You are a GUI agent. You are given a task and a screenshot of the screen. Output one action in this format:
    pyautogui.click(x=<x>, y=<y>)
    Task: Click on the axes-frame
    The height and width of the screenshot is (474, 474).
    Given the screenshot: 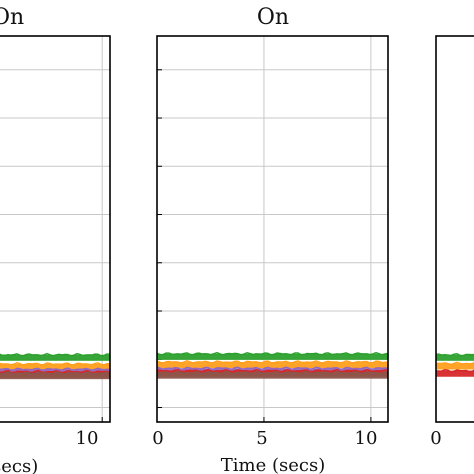 What is the action you would take?
    pyautogui.click(x=454, y=229)
    